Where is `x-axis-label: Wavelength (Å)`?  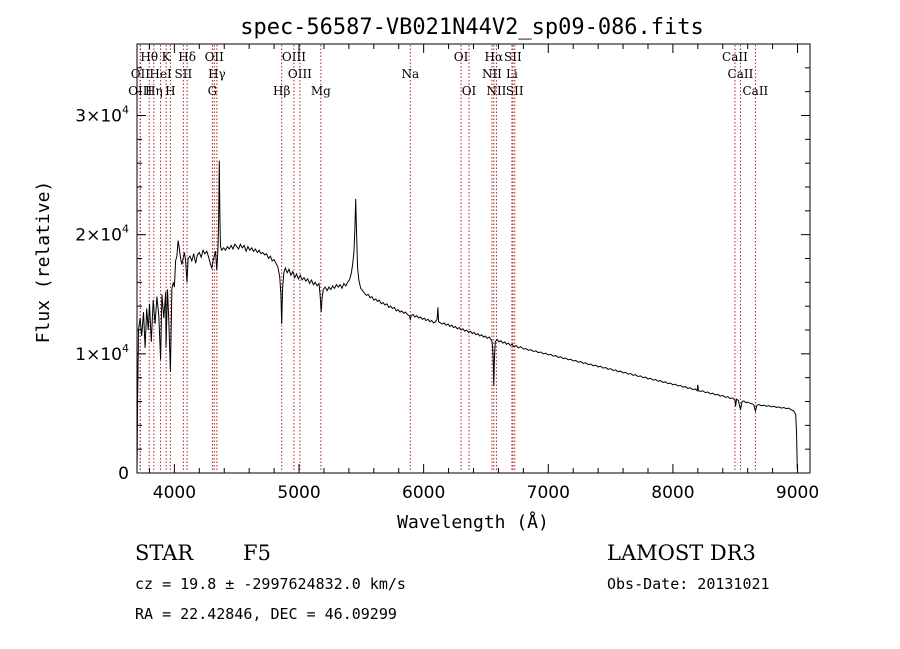
x-axis-label: Wavelength (Å) is located at coordinates (473, 522).